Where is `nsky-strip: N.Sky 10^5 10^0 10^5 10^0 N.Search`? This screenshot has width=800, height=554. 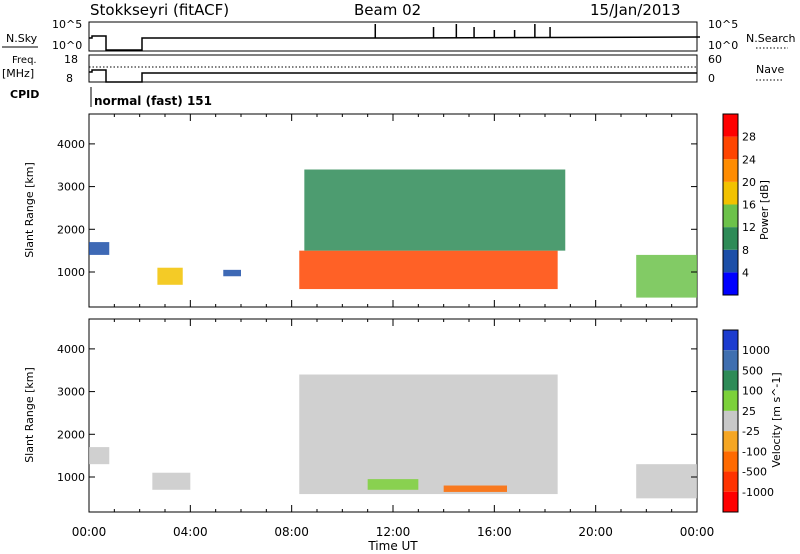 nsky-strip: N.Sky 10^5 10^0 10^5 10^0 N.Search is located at coordinates (399, 35).